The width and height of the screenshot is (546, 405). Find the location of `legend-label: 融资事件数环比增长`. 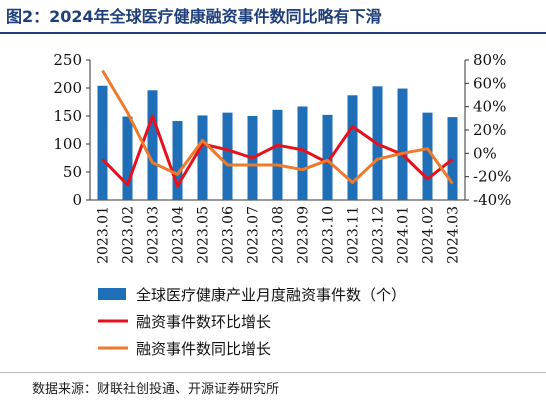

legend-label: 融资事件数环比增长 is located at coordinates (203, 322).